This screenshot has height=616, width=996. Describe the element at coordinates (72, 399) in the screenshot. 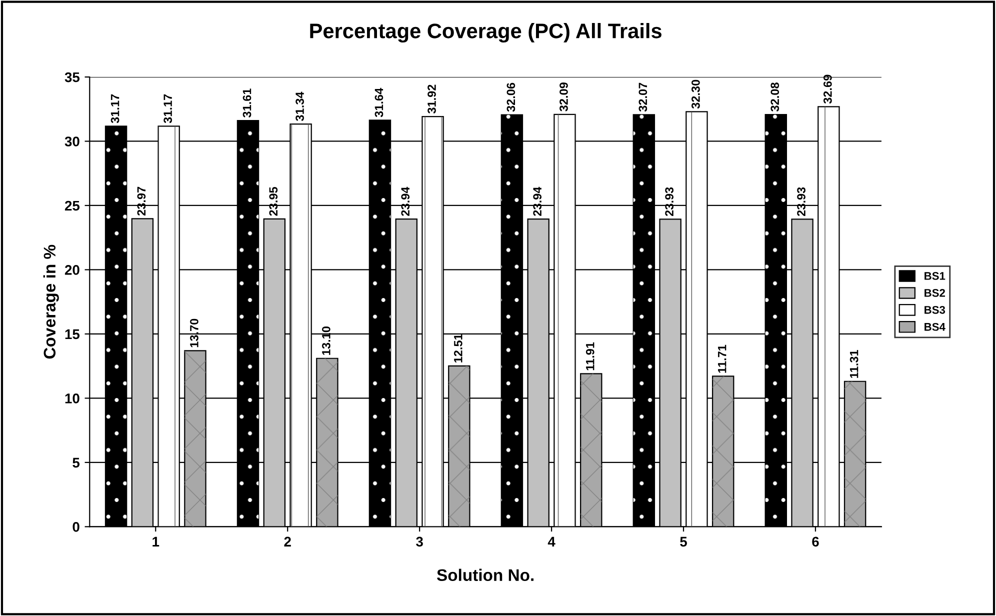

I see `y-tick-label: 10` at that location.